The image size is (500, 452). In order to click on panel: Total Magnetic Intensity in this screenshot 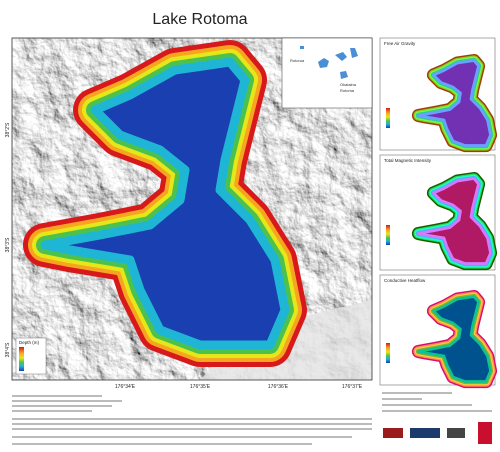, I will do `click(437, 212)`.